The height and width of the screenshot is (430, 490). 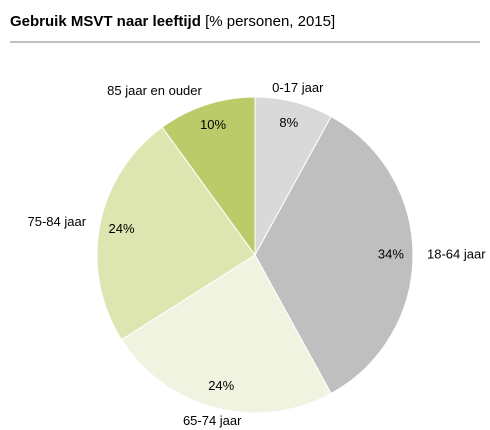 What do you see at coordinates (270, 21) in the screenshot?
I see `chart-subtitle: [% personen, 2015]` at bounding box center [270, 21].